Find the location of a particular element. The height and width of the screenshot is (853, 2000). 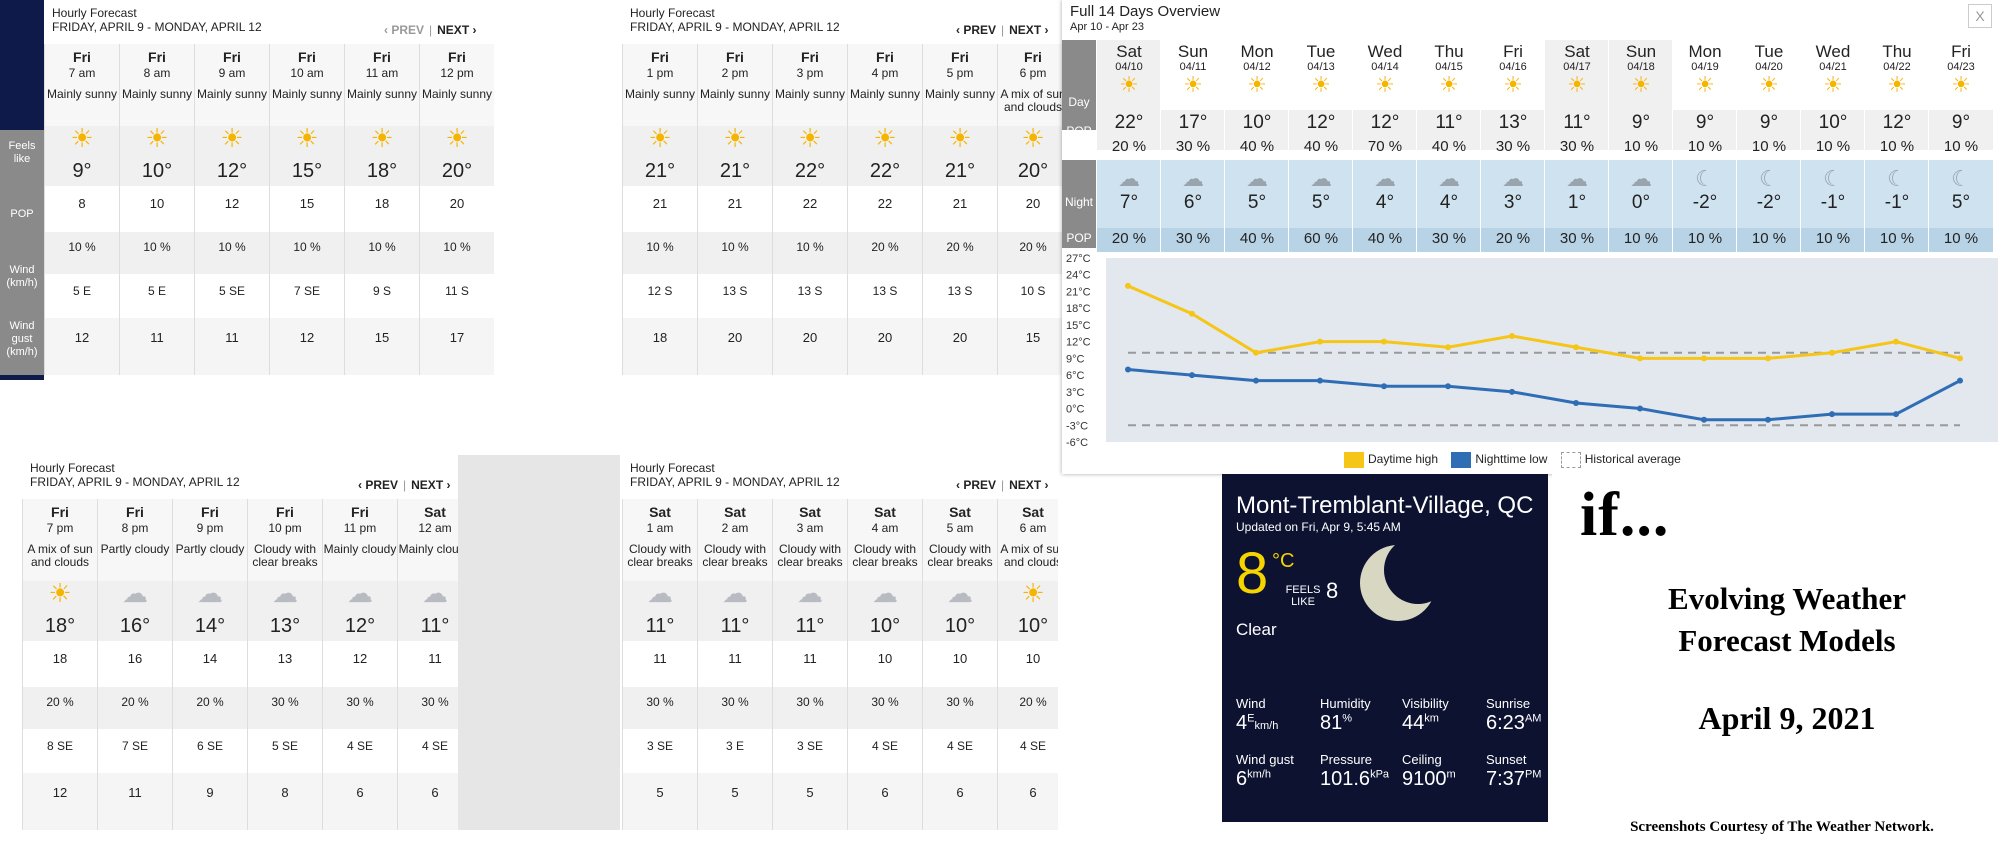

day-date: 04/12 is located at coordinates (1257, 67).